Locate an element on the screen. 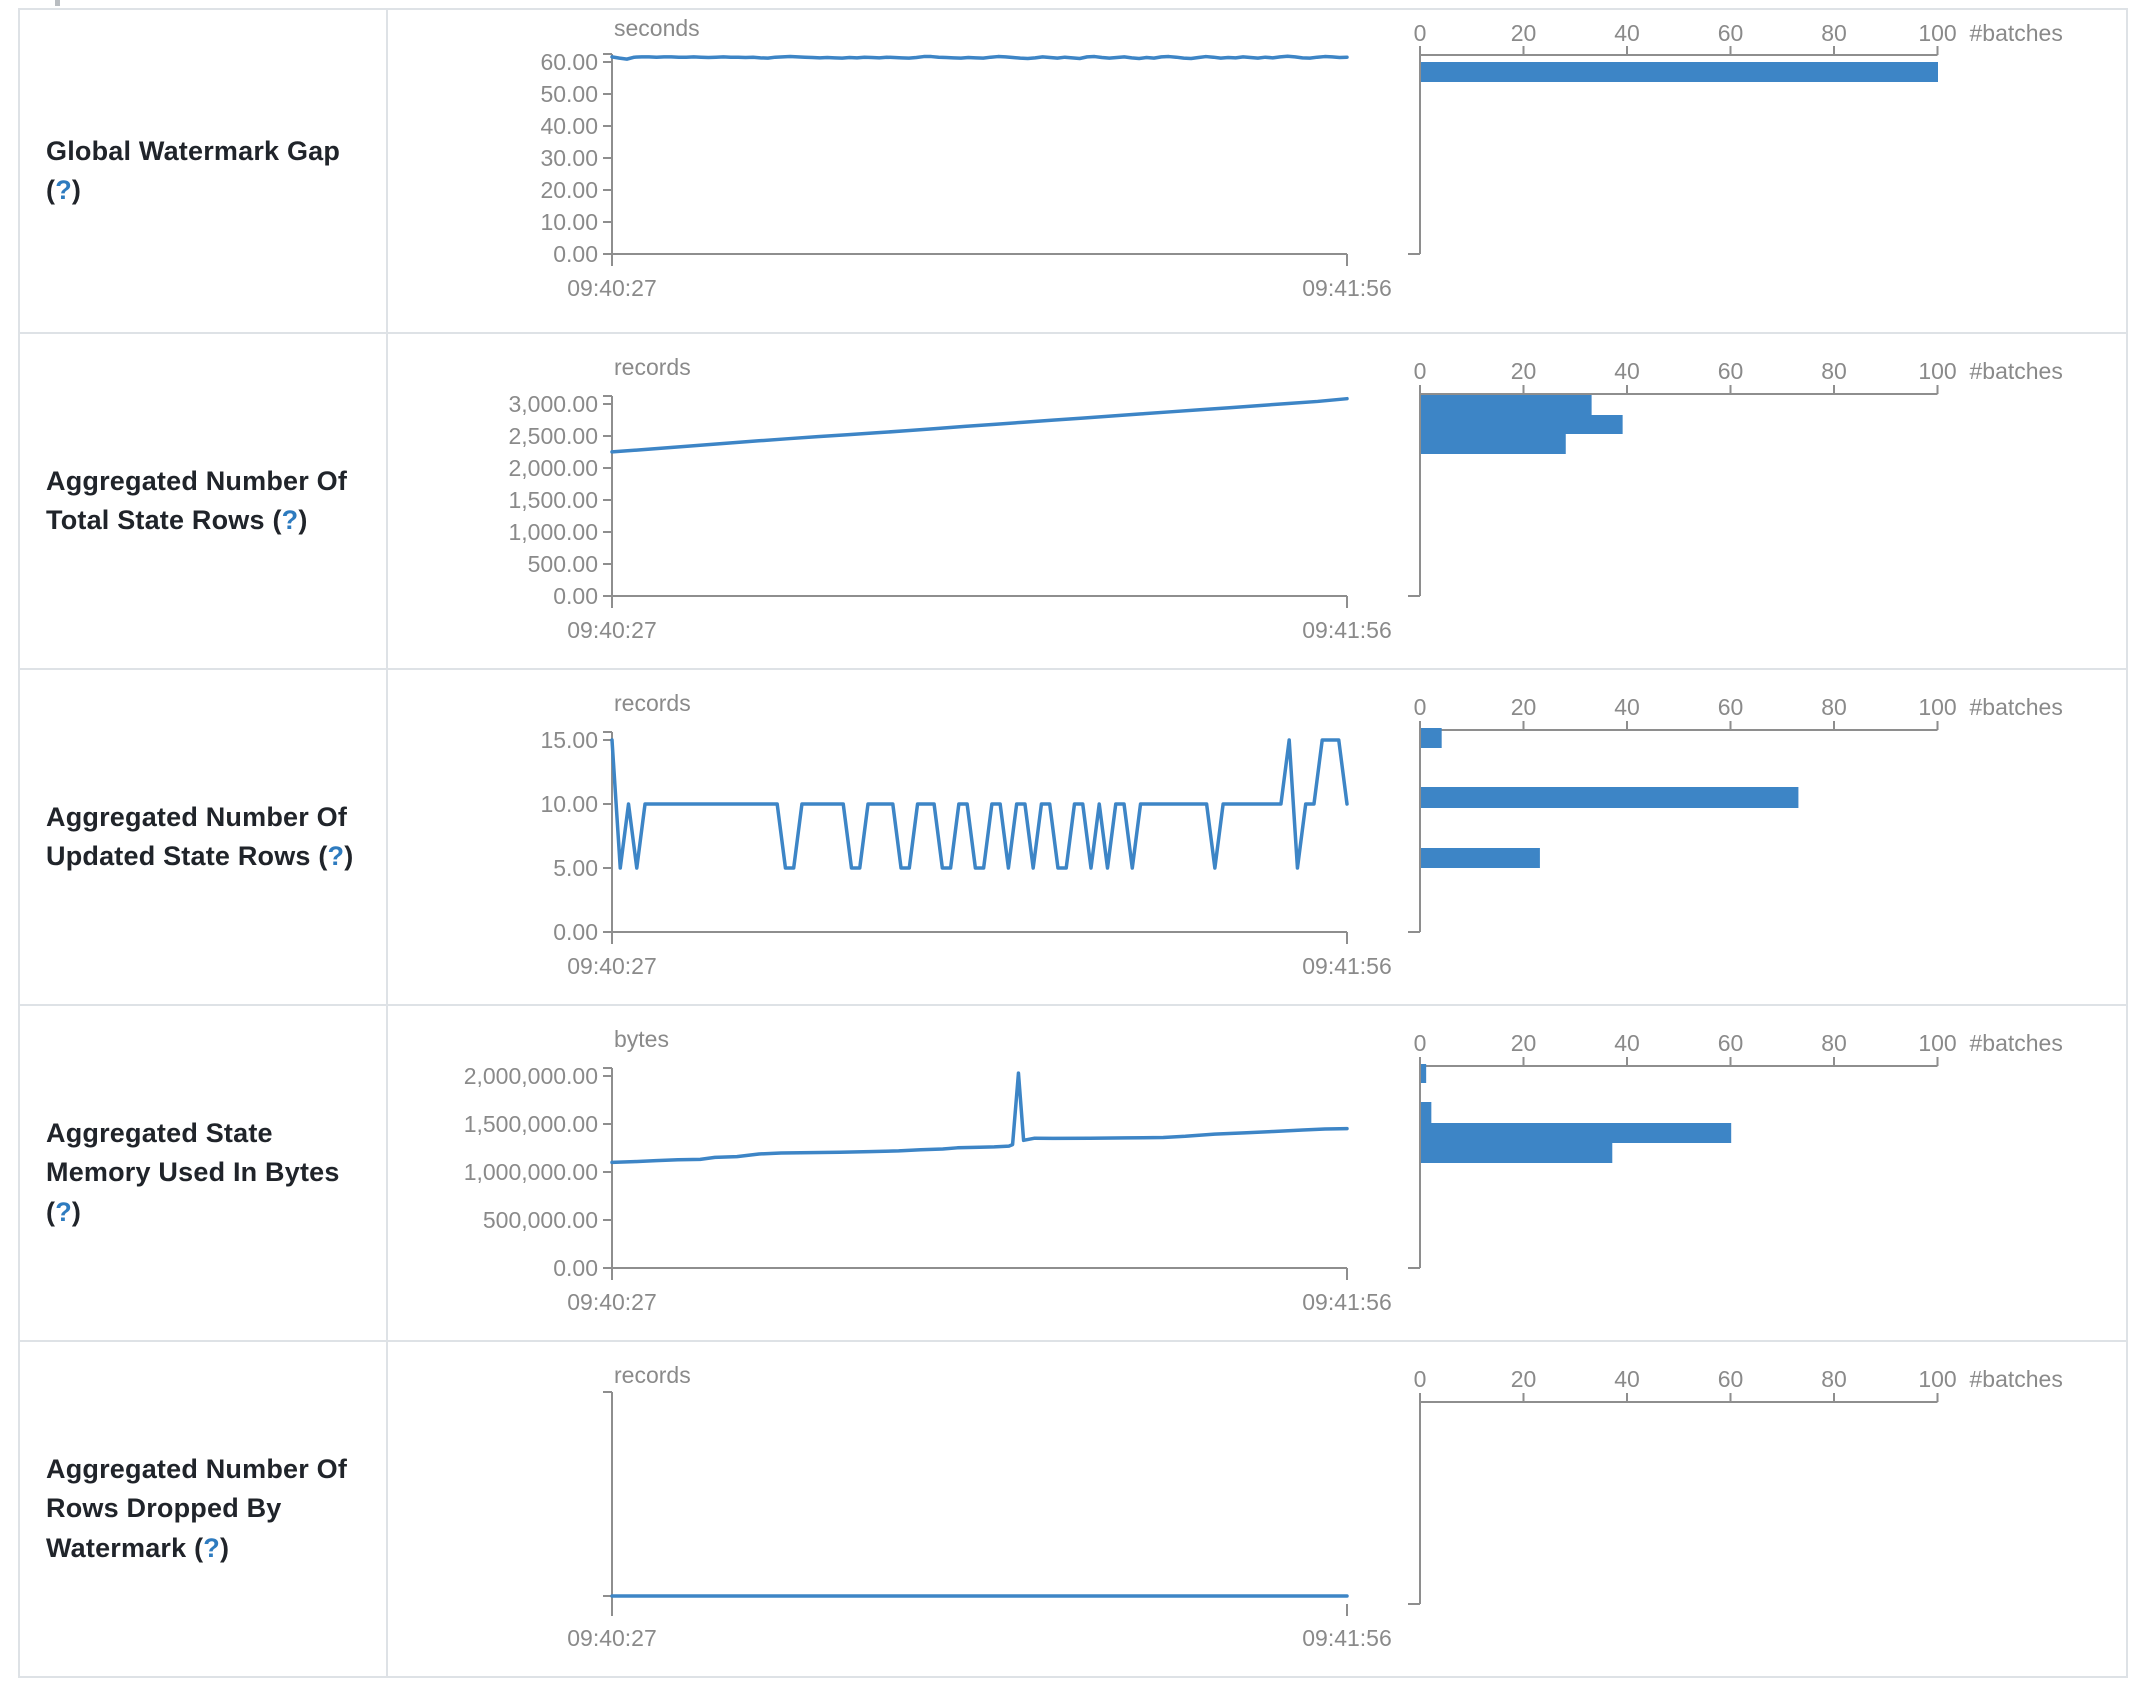  svg-text: 2,000.00 is located at coordinates (553, 468).